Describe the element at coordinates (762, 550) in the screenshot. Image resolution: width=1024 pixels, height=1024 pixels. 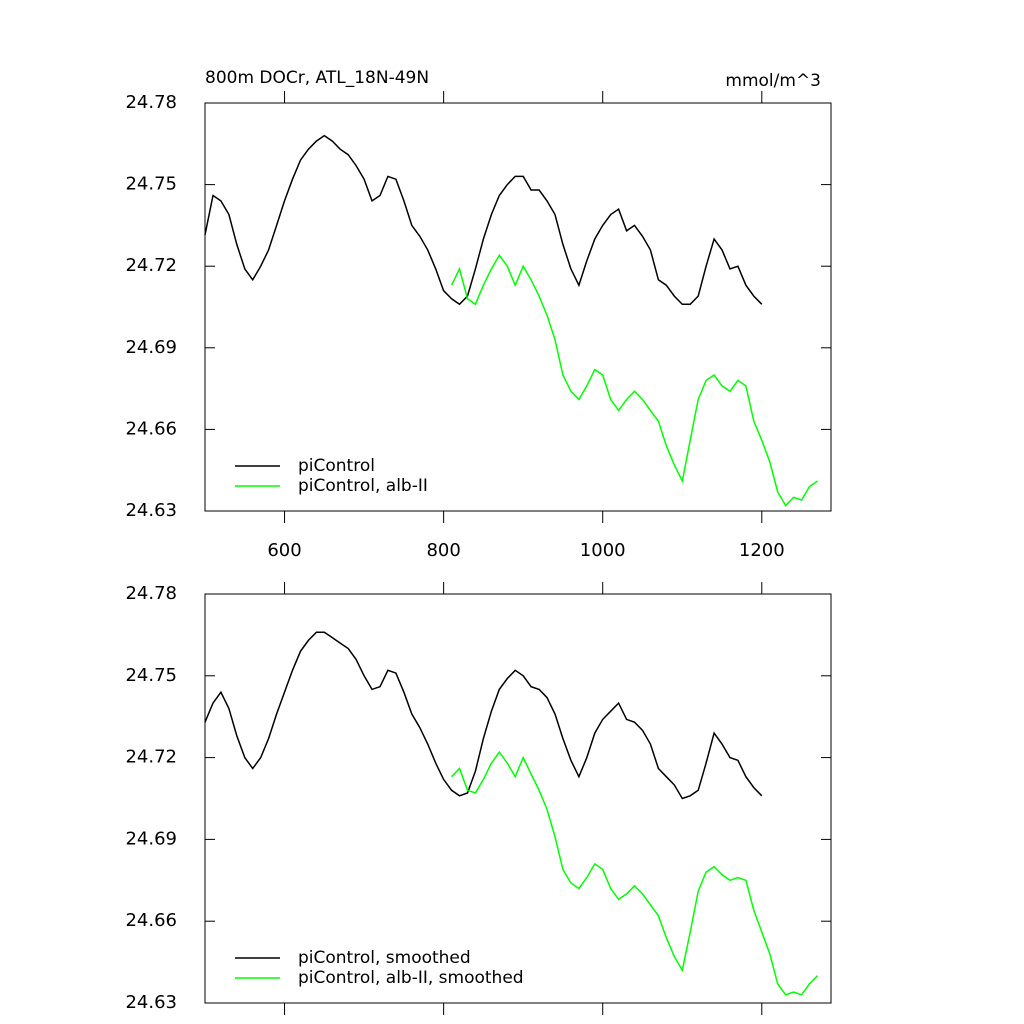
I see `x-tick-label: 1200` at that location.